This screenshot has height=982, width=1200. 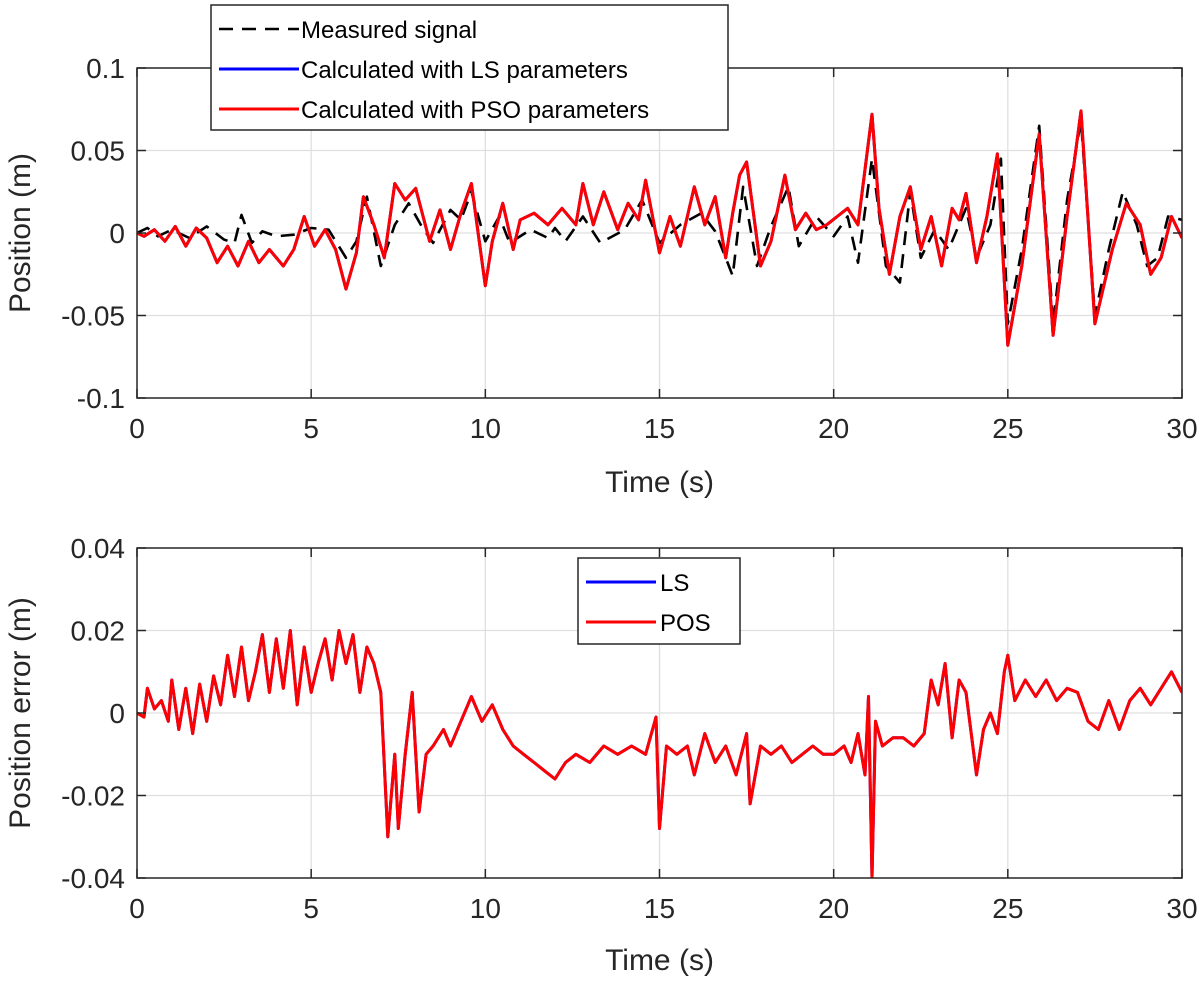 I want to click on y-tick-label: 0.05, so click(x=98, y=151).